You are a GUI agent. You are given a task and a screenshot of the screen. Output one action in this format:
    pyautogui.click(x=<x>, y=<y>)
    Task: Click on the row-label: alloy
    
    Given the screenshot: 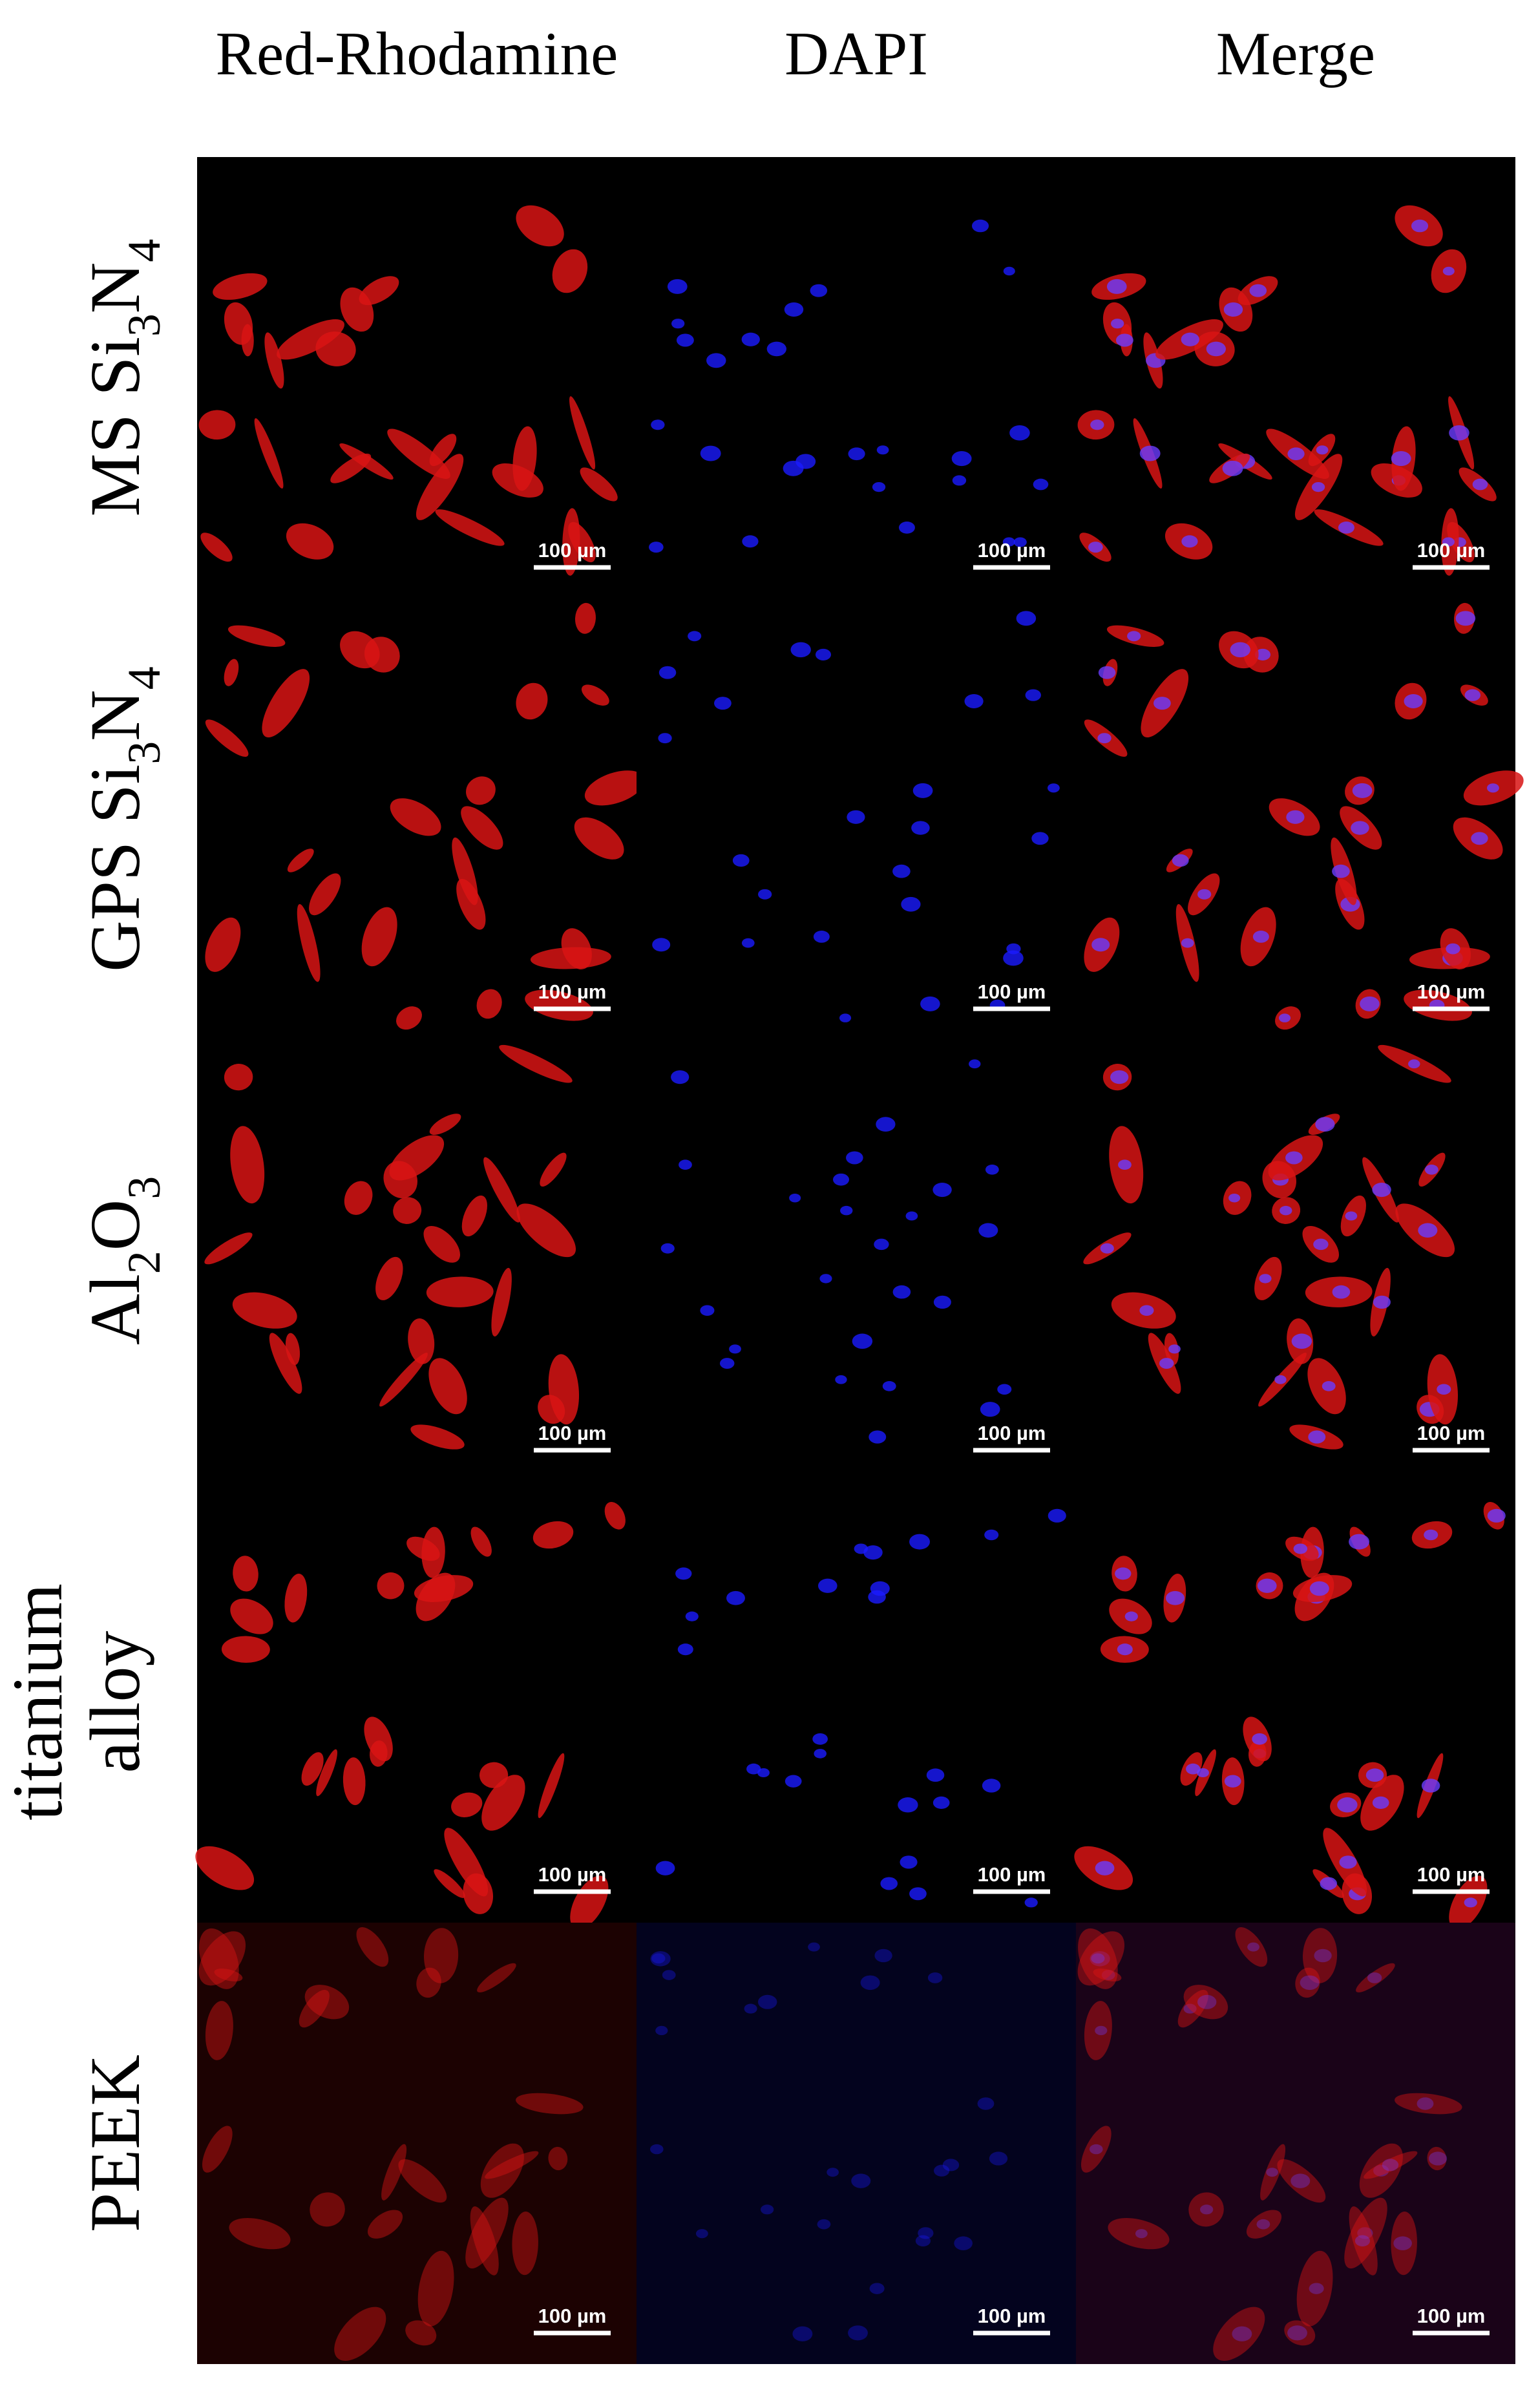 What is the action you would take?
    pyautogui.click(x=115, y=1702)
    